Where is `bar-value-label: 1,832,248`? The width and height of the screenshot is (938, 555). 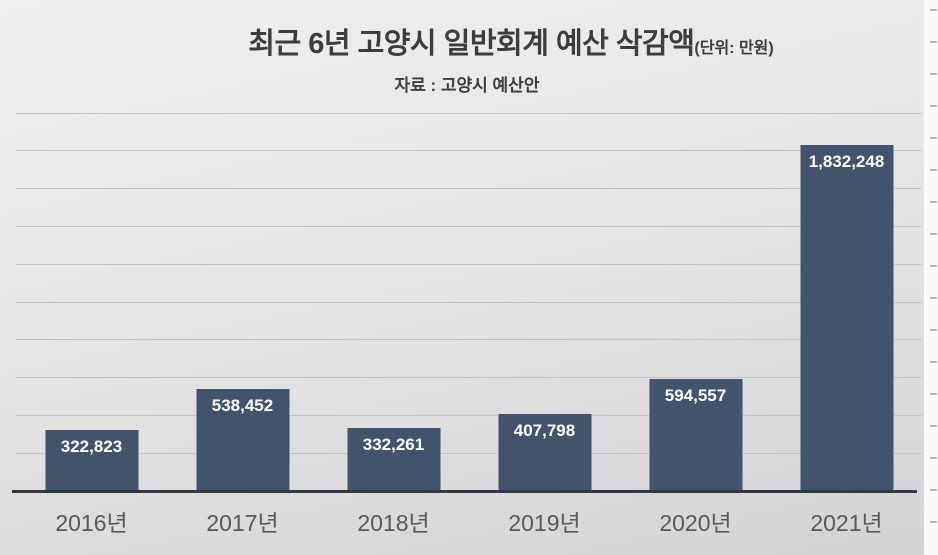
bar-value-label: 1,832,248 is located at coordinates (846, 161).